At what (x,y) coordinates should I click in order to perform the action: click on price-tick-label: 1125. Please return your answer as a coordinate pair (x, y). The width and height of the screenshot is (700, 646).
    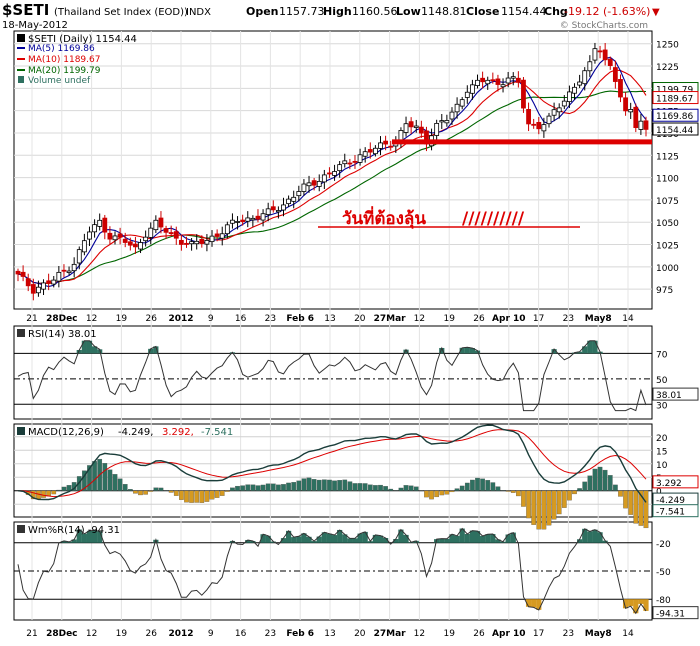
    Looking at the image, I should click on (667, 157).